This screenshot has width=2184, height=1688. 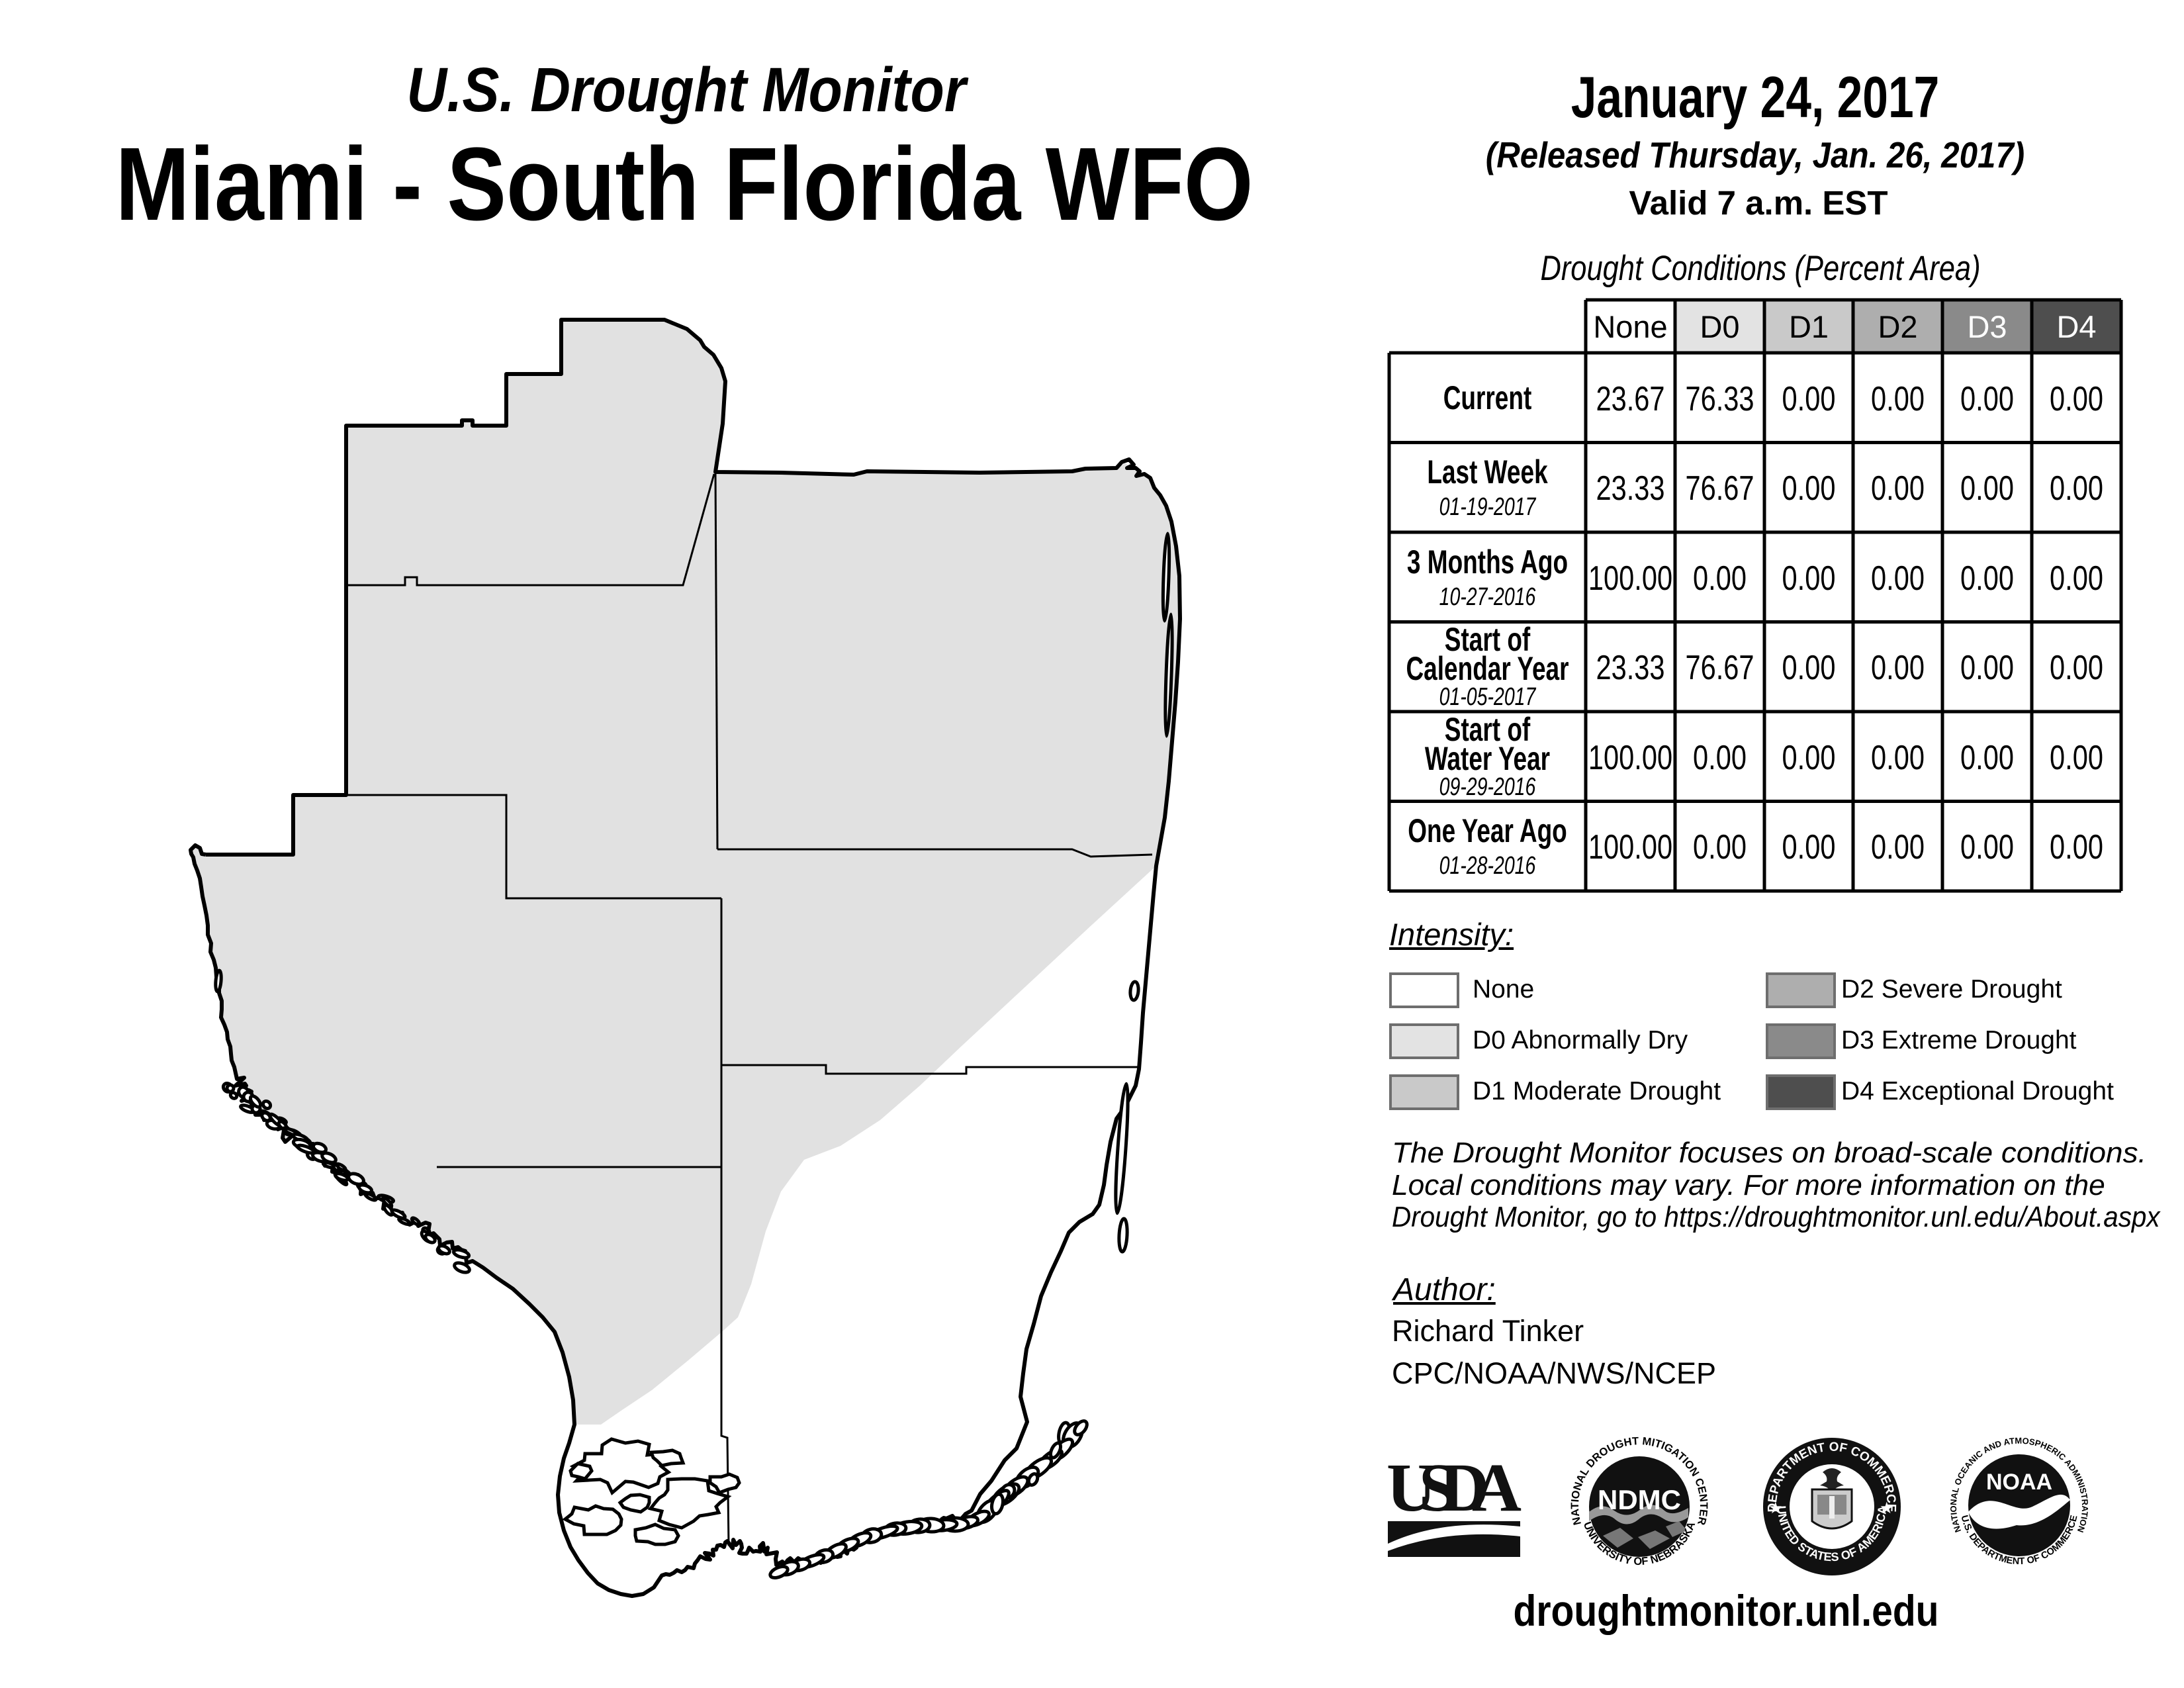 I want to click on svg-text: 10-27-2016, so click(x=1487, y=597).